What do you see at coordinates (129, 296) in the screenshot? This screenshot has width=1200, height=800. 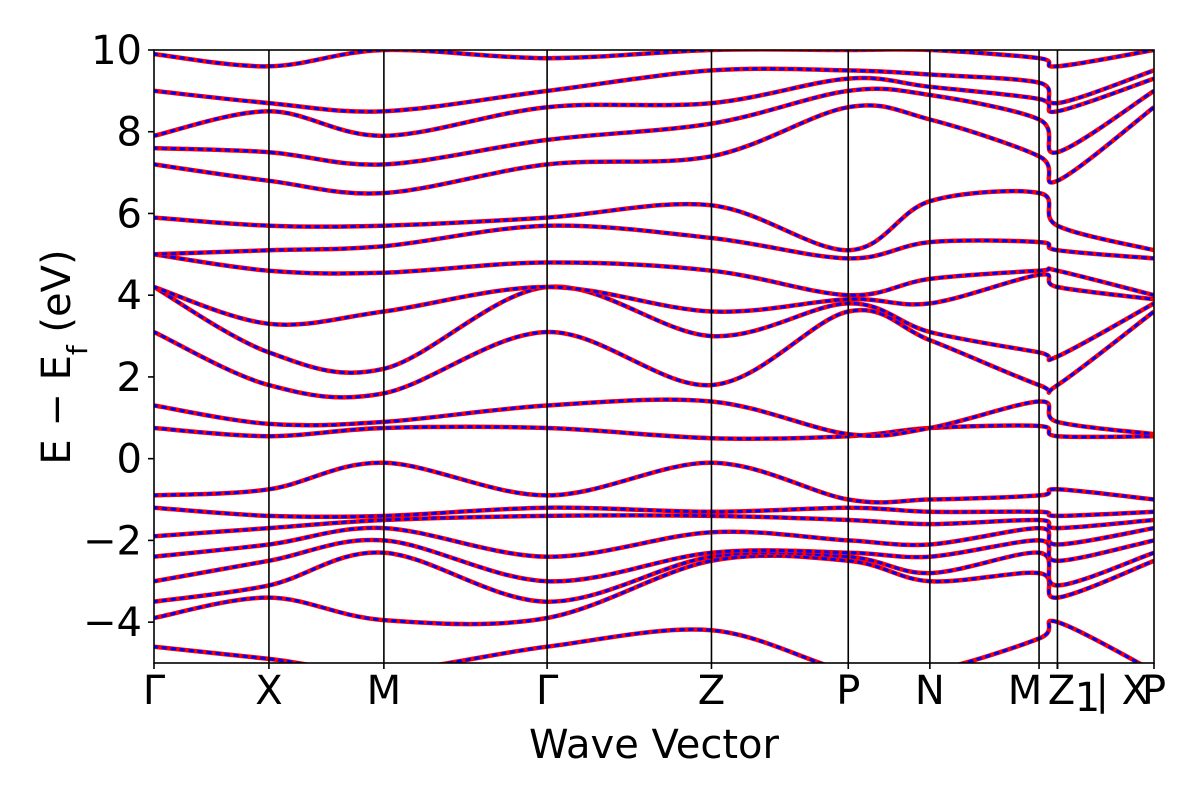 I see `y-tick-label-4: 4` at bounding box center [129, 296].